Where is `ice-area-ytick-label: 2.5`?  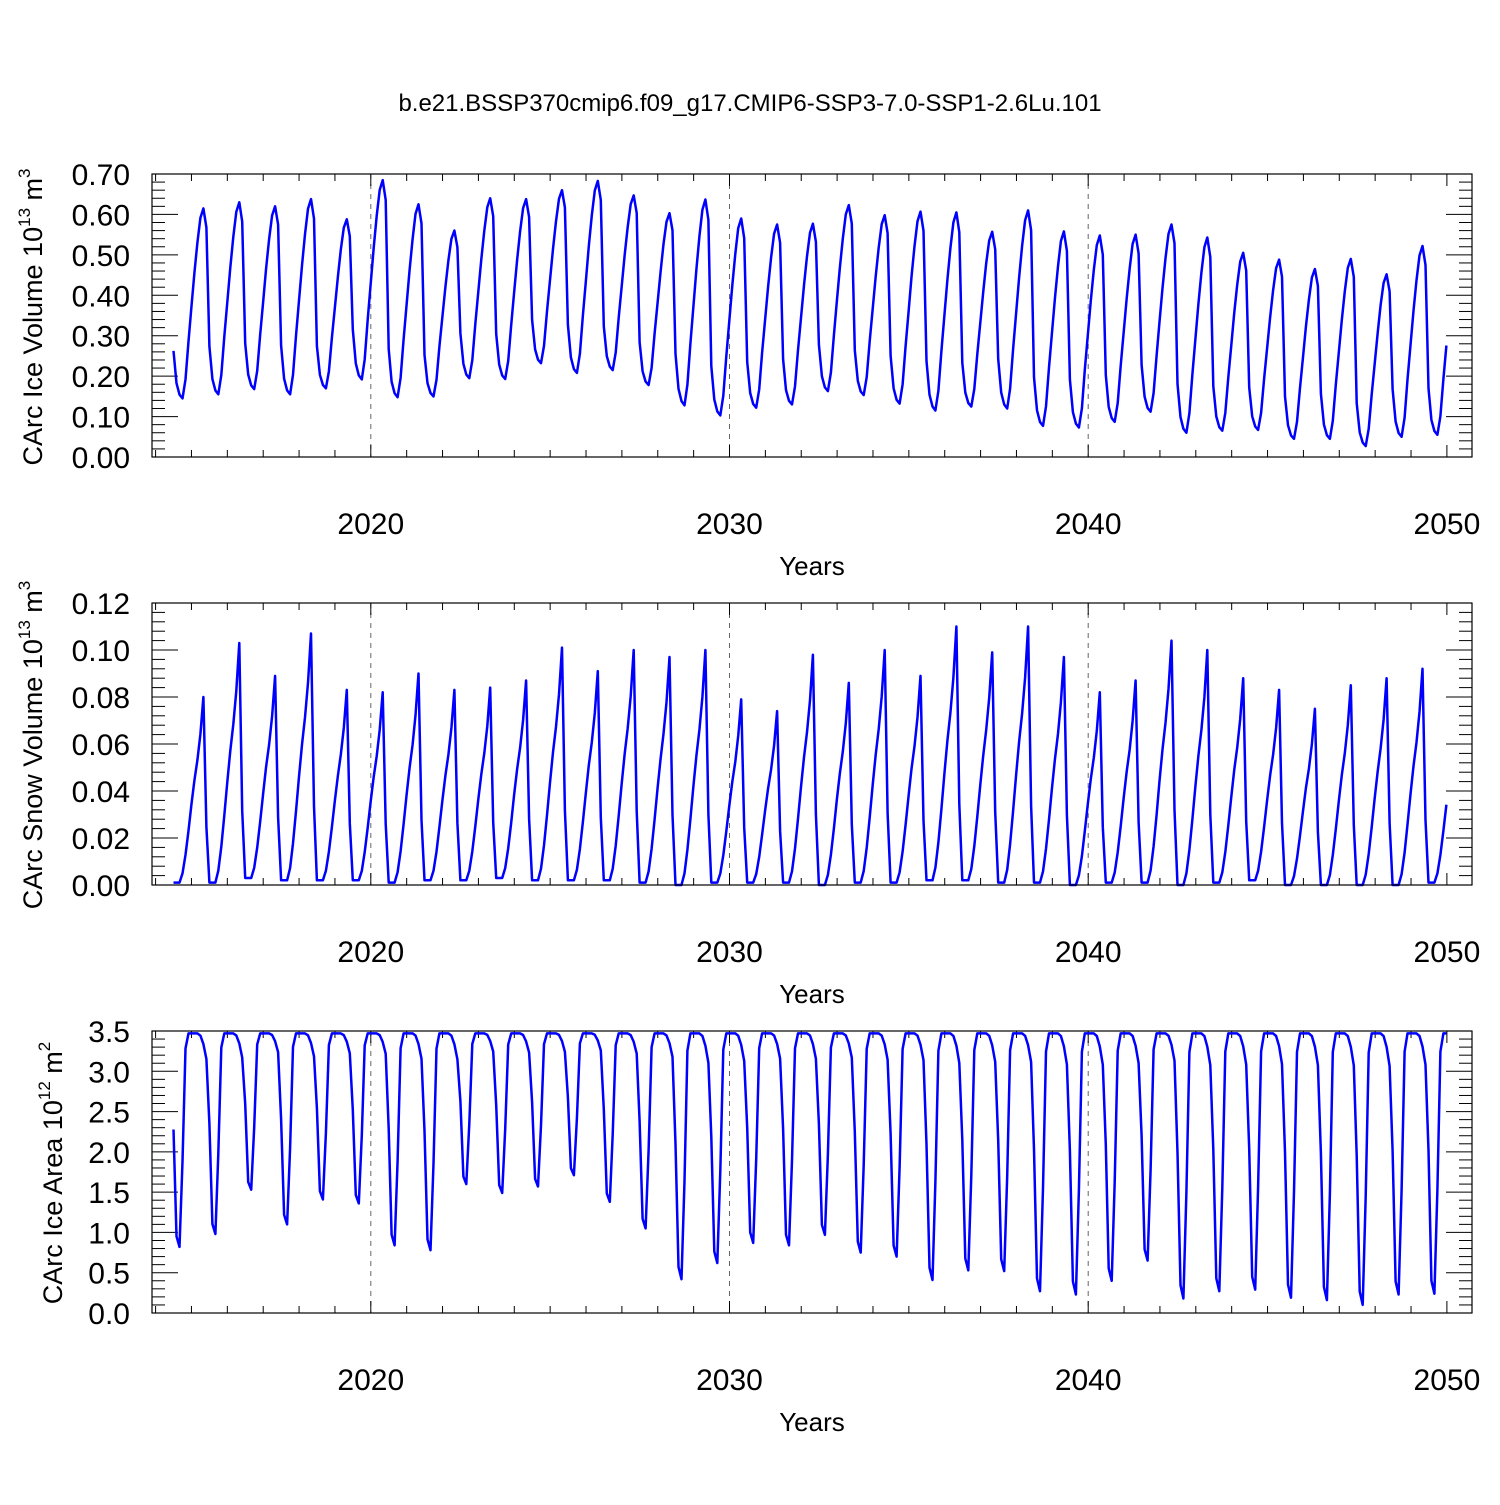 ice-area-ytick-label: 2.5 is located at coordinates (109, 1113).